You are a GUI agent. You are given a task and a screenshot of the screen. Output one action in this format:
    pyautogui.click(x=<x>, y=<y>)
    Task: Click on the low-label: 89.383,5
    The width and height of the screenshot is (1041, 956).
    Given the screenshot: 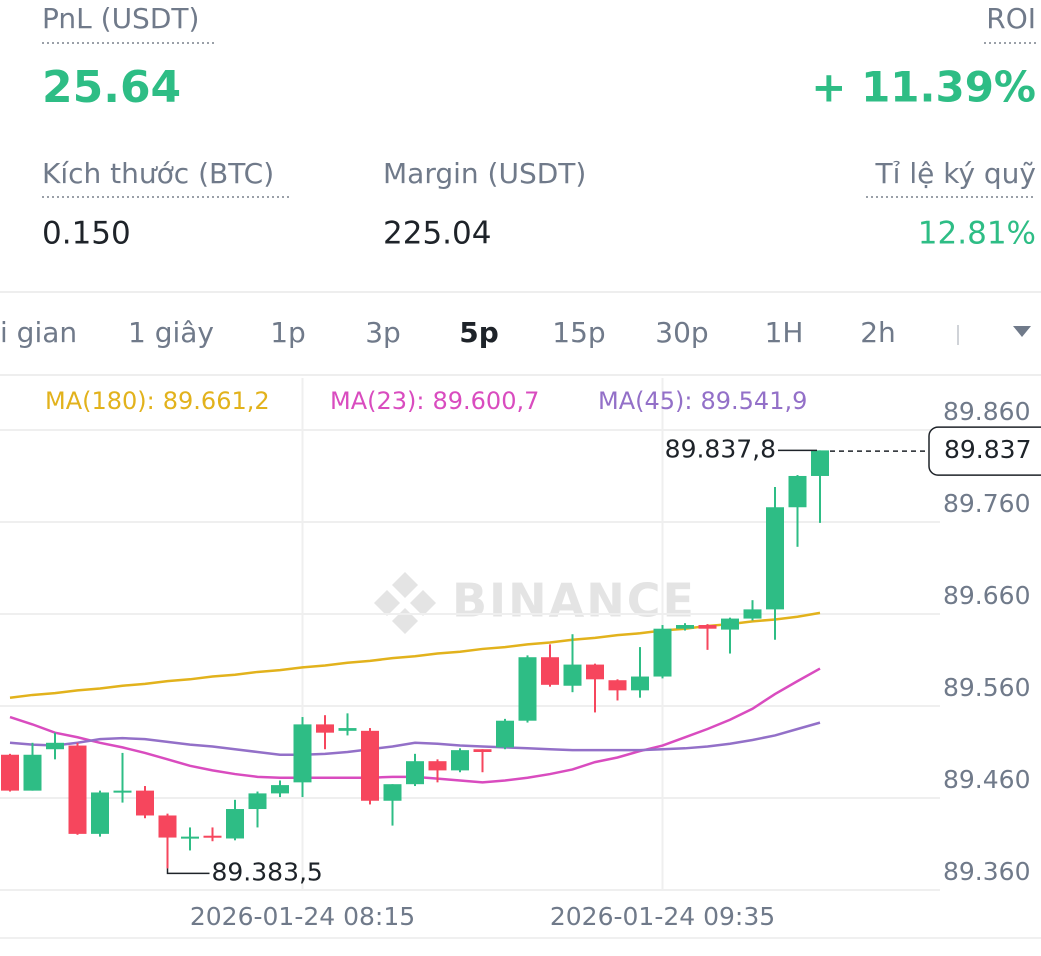 What is the action you would take?
    pyautogui.click(x=267, y=871)
    